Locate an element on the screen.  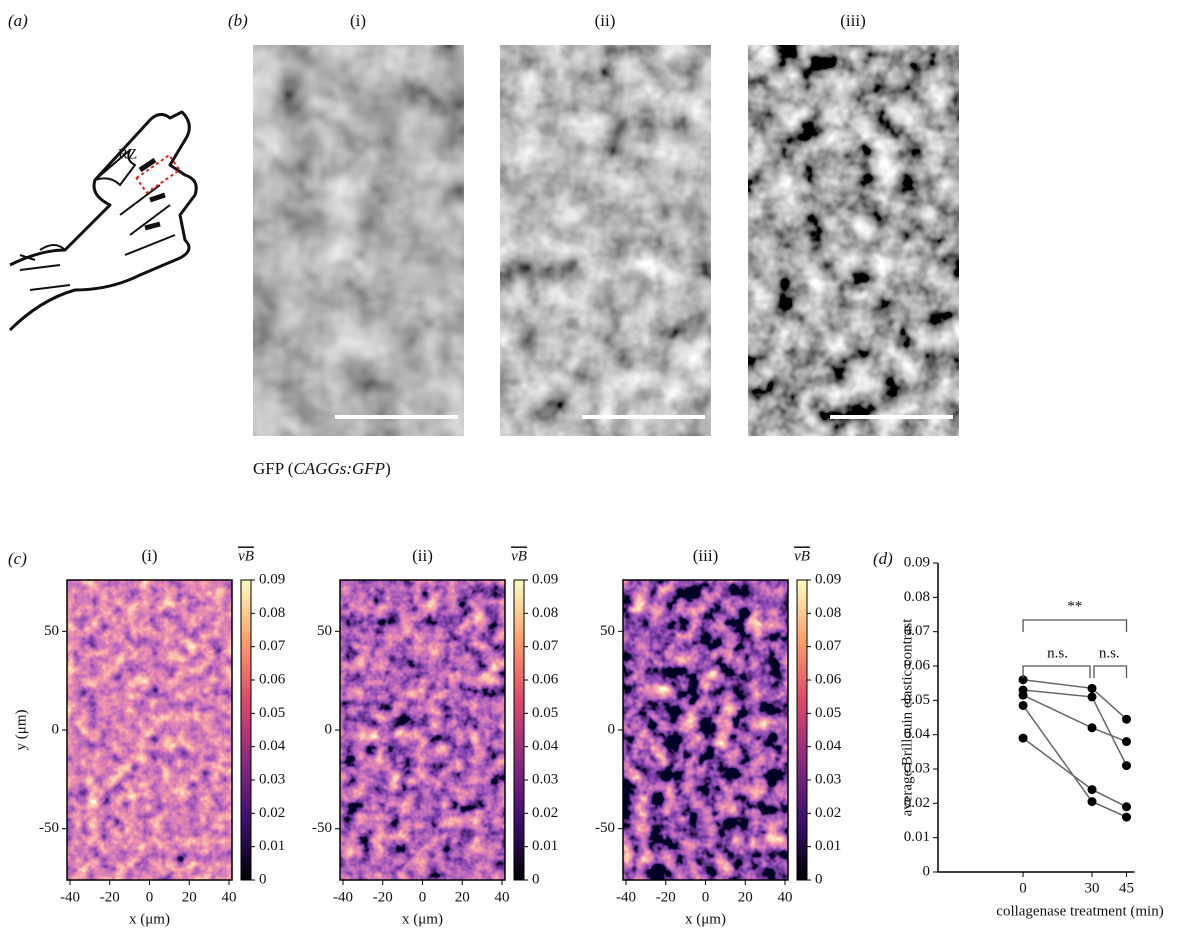
x-tick-label: 30 is located at coordinates (1092, 888).